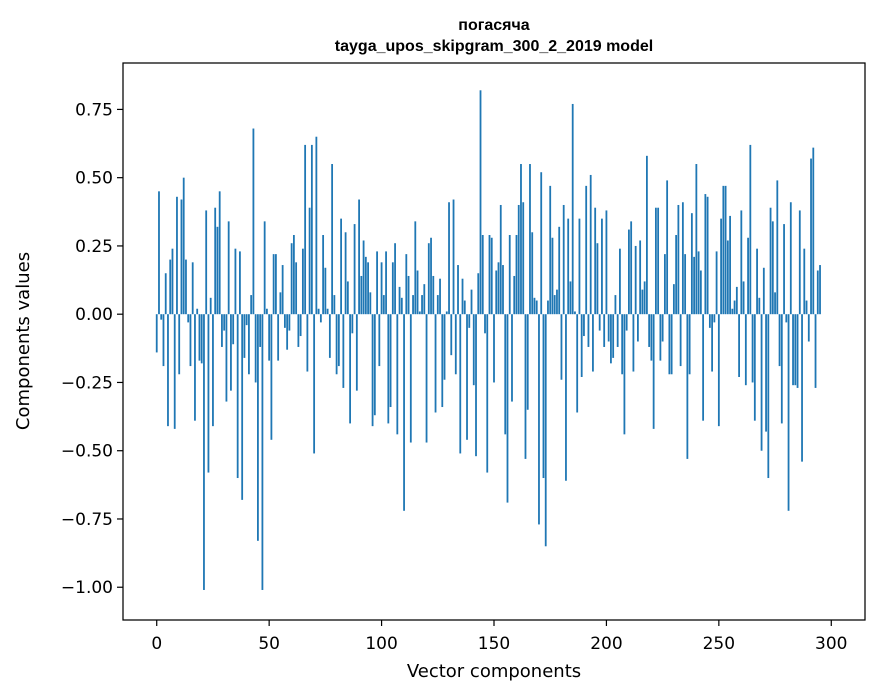 The width and height of the screenshot is (880, 696). I want to click on y-tick-label: 0.50, so click(94, 179).